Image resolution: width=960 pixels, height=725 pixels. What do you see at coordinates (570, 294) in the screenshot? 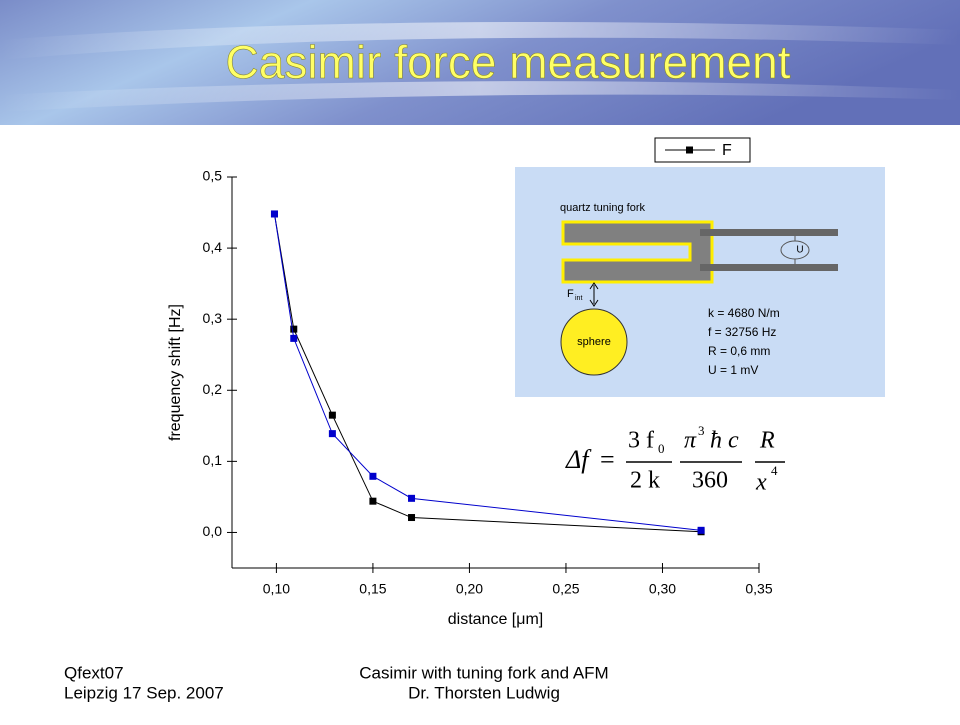
I see `force-label: F` at bounding box center [570, 294].